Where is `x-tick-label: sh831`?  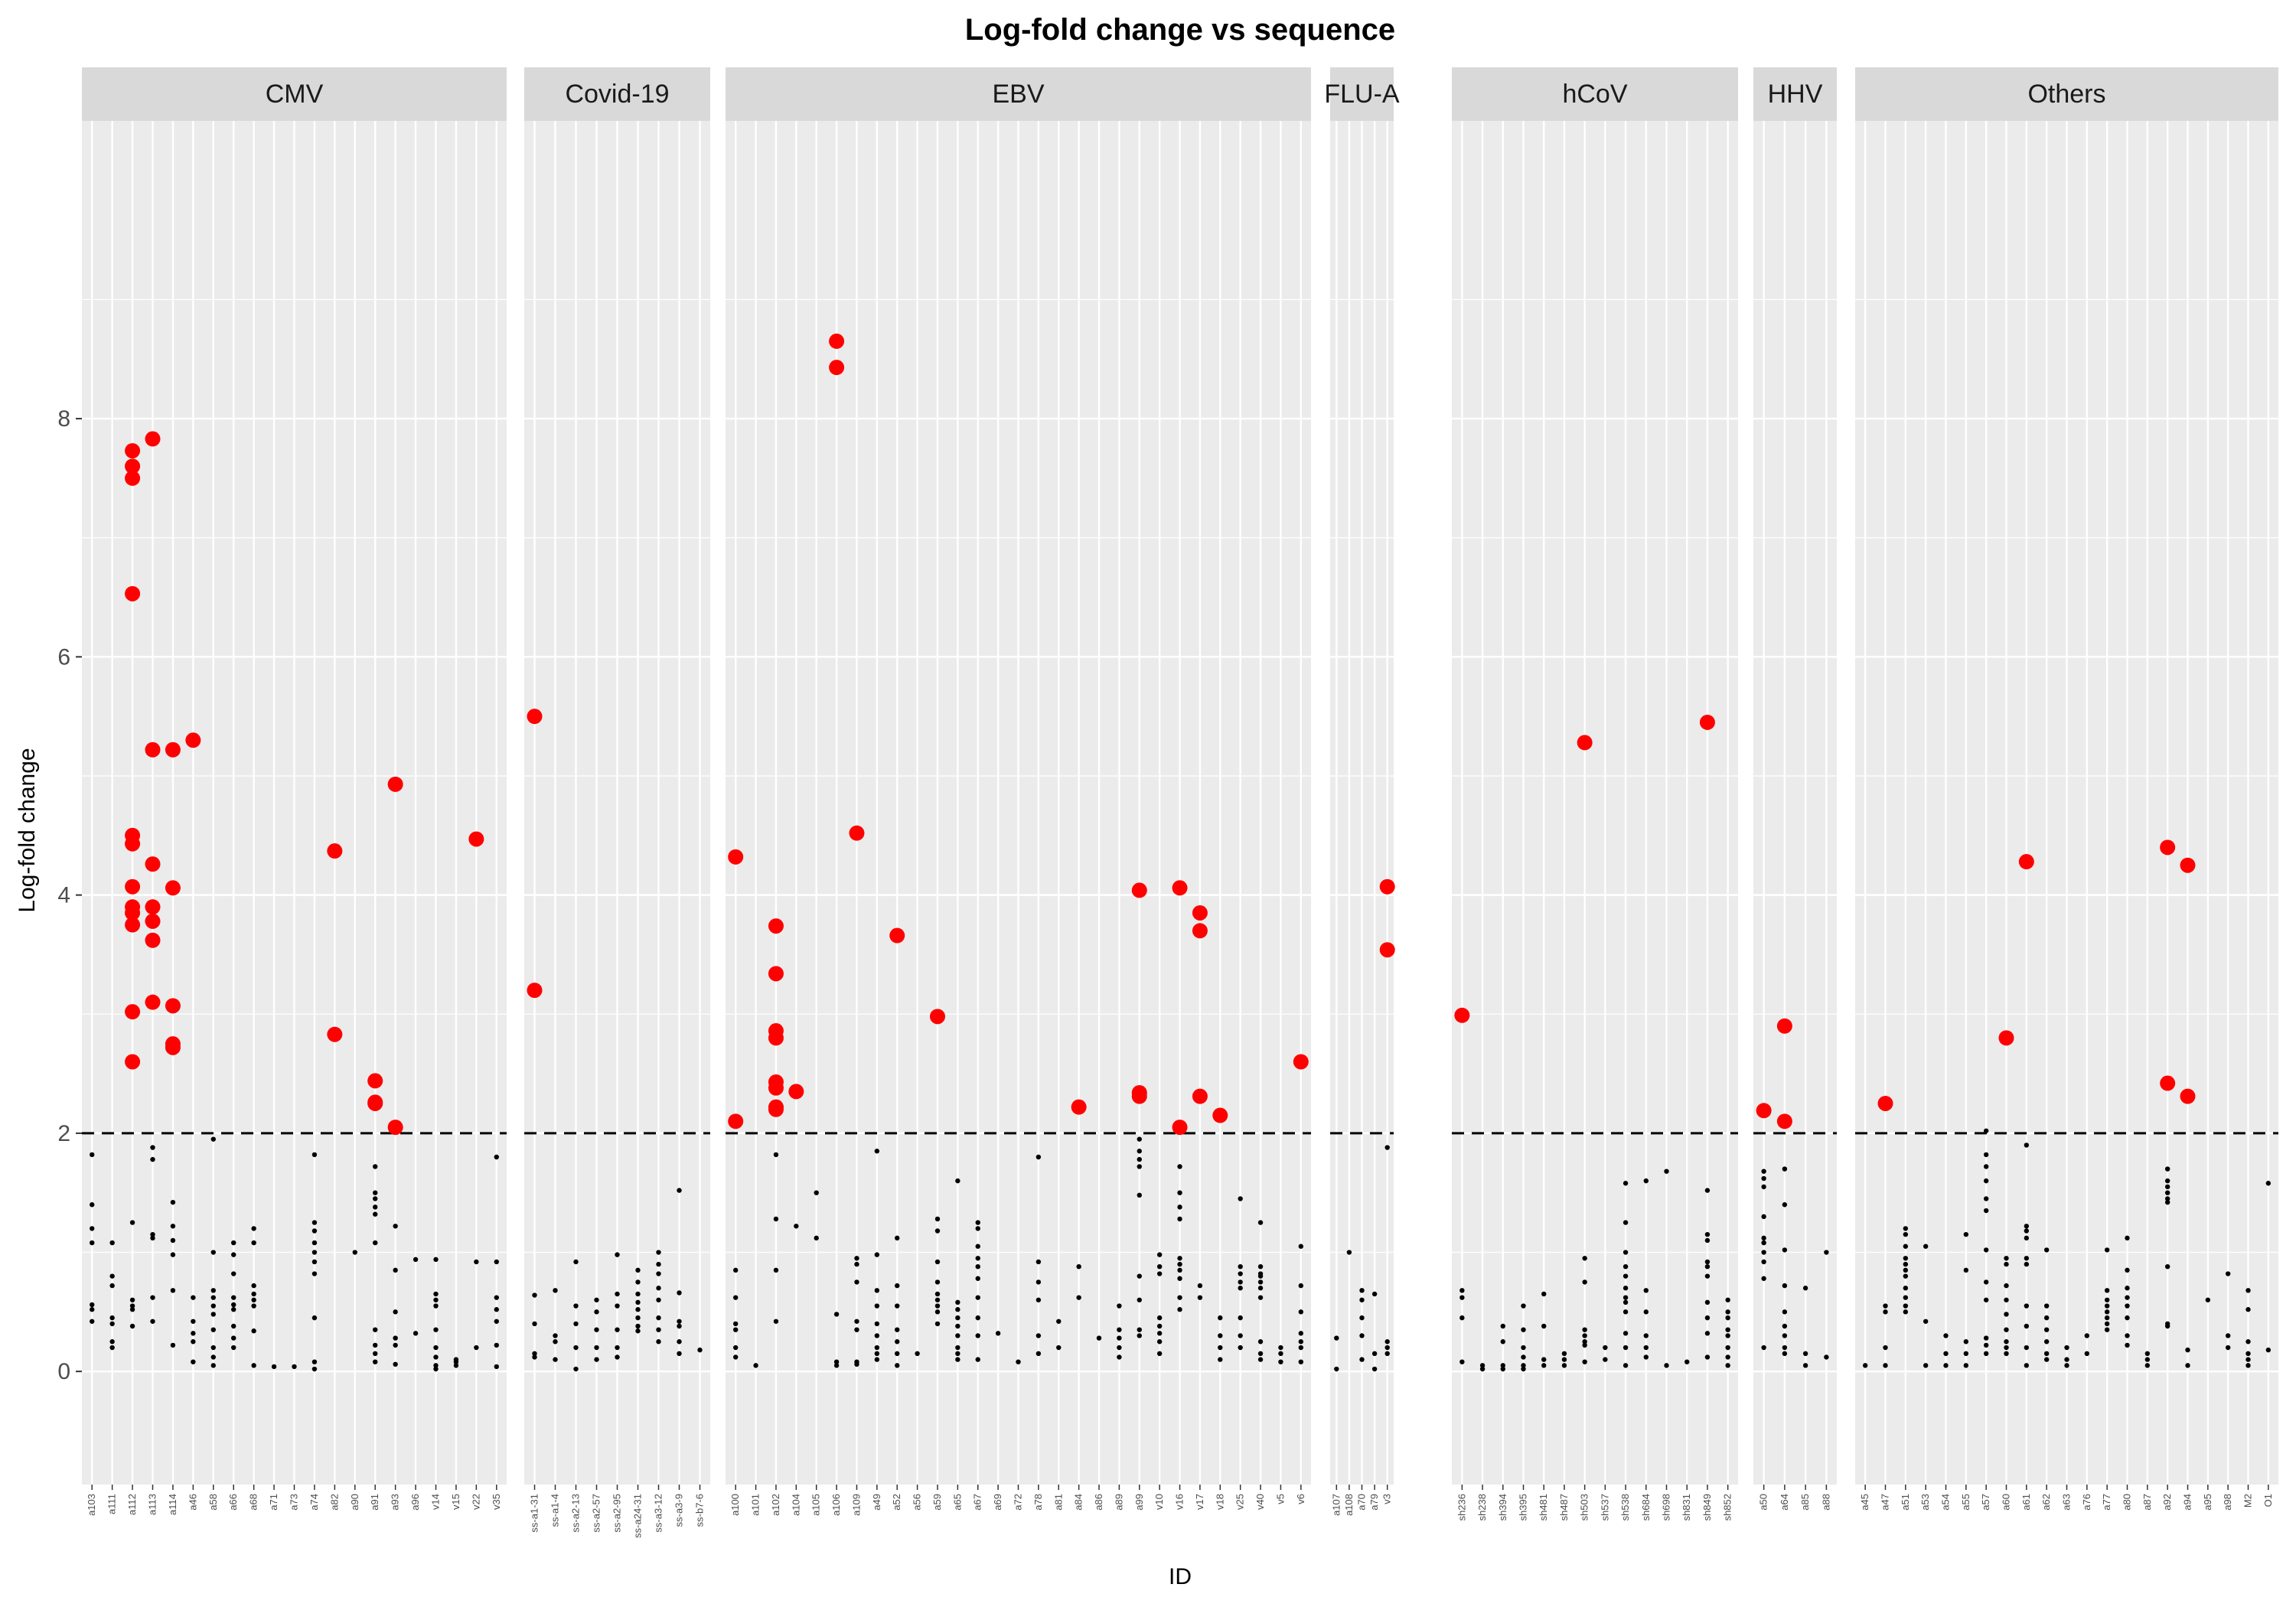 x-tick-label: sh831 is located at coordinates (1686, 1507).